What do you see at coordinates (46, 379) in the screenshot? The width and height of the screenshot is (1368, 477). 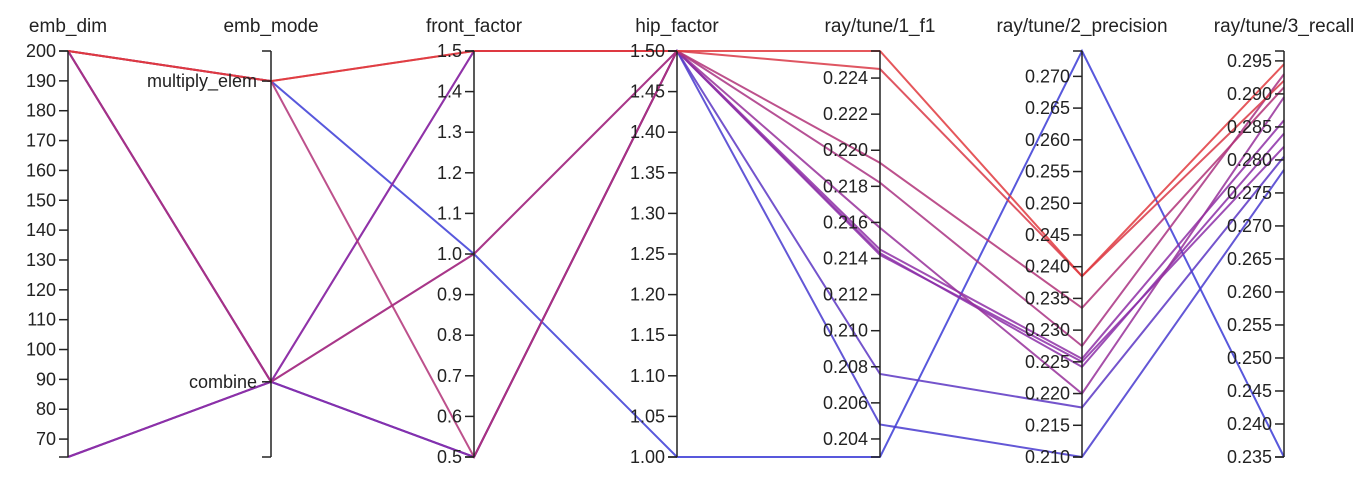 I see `tick-label: 90` at bounding box center [46, 379].